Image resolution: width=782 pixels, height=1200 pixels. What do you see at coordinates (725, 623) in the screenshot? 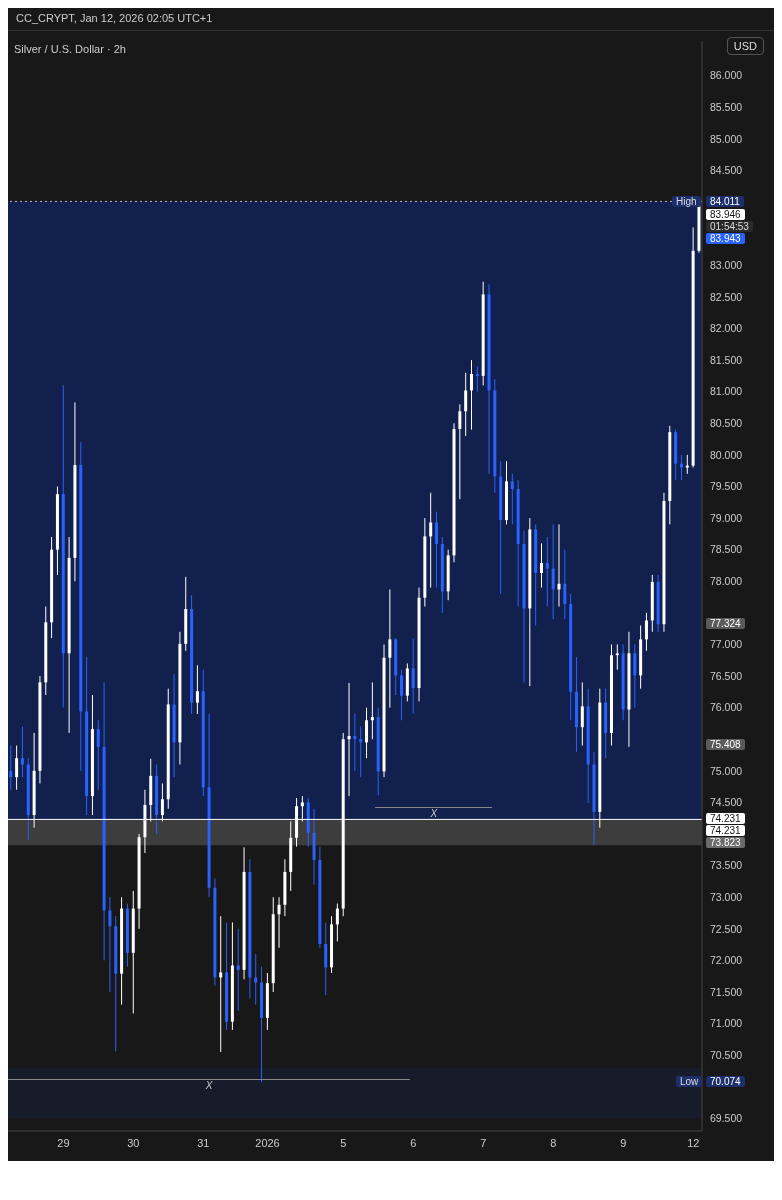
I see `text: 77.324` at bounding box center [725, 623].